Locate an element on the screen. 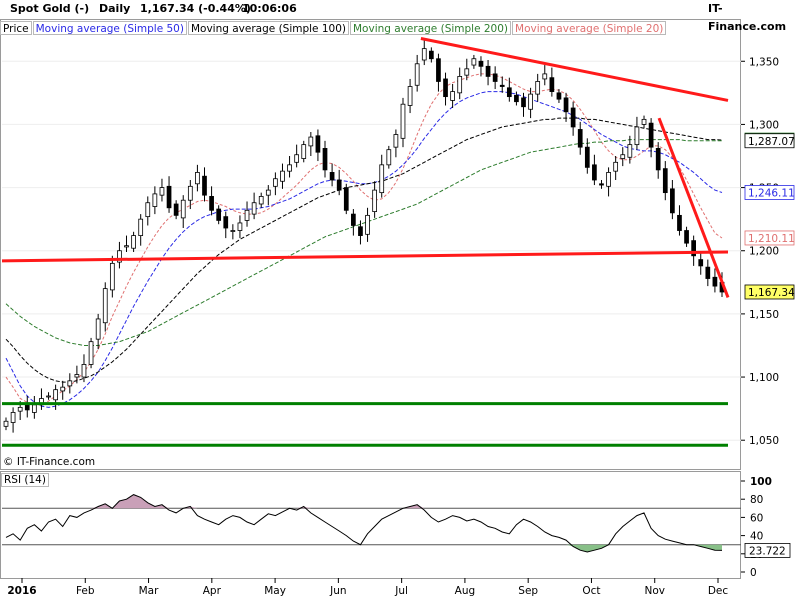  rsi-tick-label: 80 is located at coordinates (756, 500).